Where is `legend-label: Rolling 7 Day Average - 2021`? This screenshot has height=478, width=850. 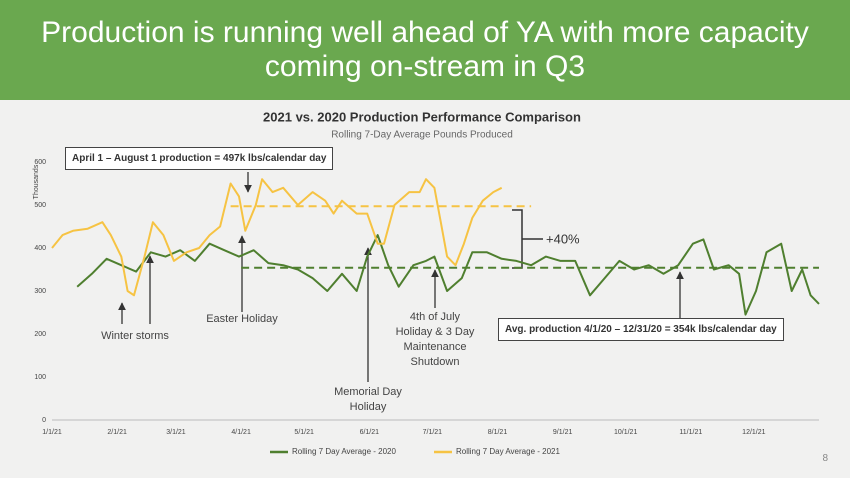 legend-label: Rolling 7 Day Average - 2021 is located at coordinates (508, 451).